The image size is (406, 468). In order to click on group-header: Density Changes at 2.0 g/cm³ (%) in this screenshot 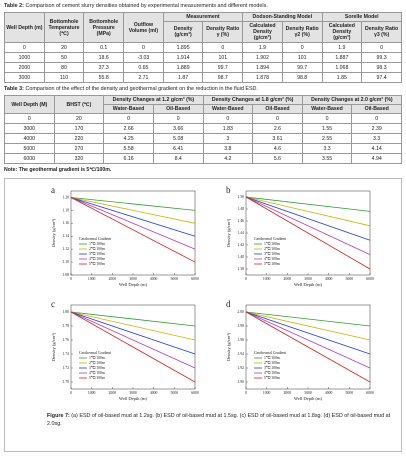, I will do `click(352, 100)`.